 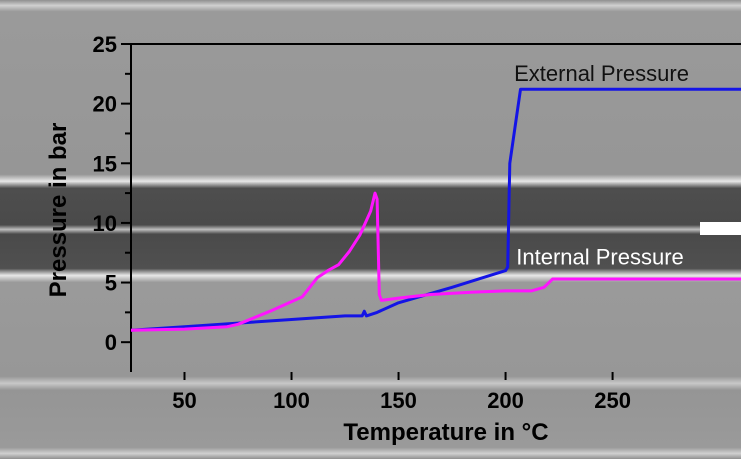 I want to click on x-tick-label: 100, so click(x=291, y=400).